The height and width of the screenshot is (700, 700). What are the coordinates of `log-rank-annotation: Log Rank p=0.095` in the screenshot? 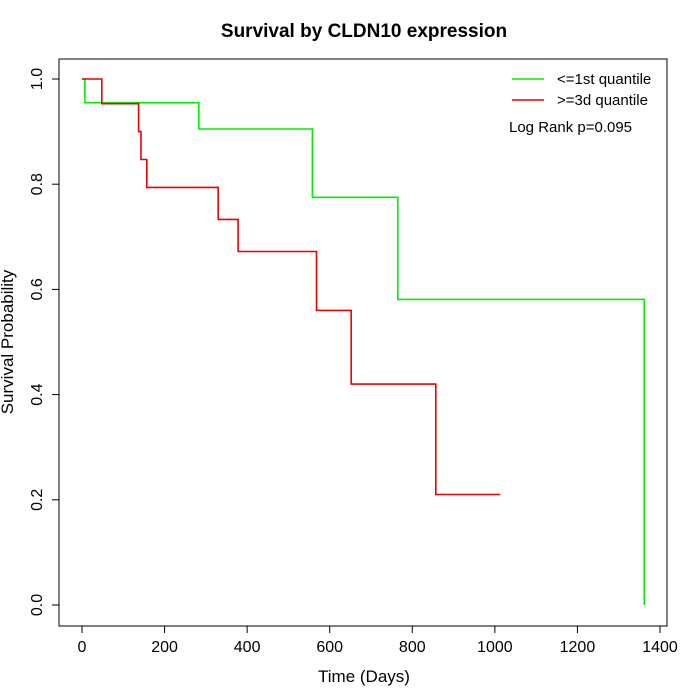 It's located at (570, 127).